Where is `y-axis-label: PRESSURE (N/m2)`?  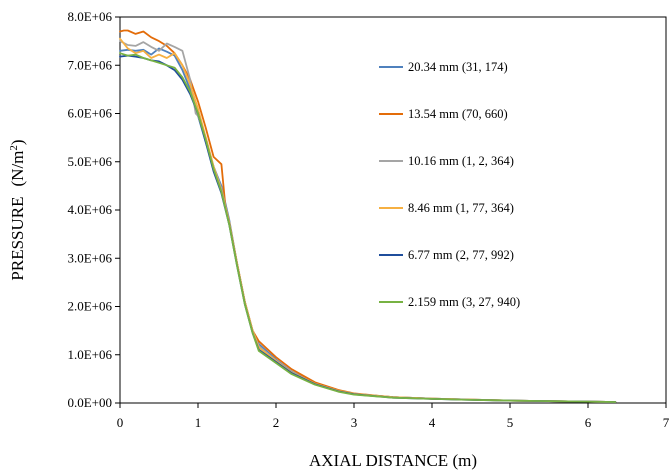 y-axis-label: PRESSURE (N/m2) is located at coordinates (17, 209).